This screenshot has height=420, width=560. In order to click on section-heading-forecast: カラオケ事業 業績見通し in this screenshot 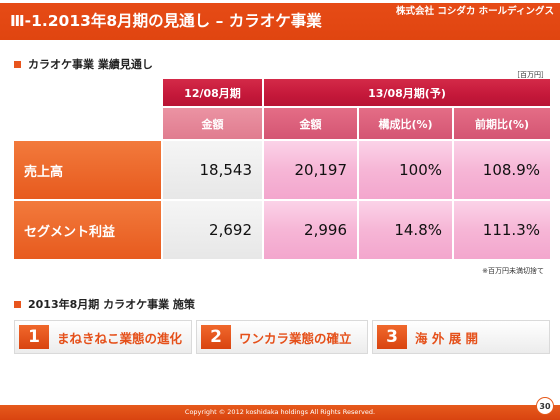, I will do `click(83, 64)`.